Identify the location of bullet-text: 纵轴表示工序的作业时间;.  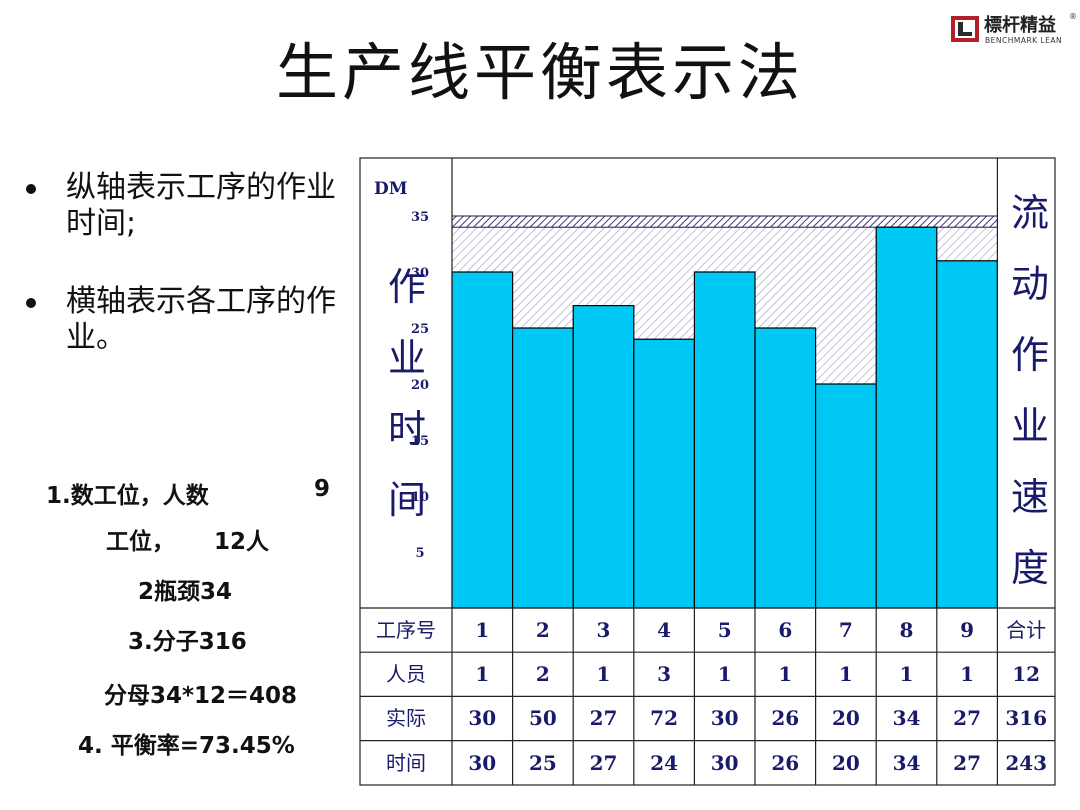
(201, 205).